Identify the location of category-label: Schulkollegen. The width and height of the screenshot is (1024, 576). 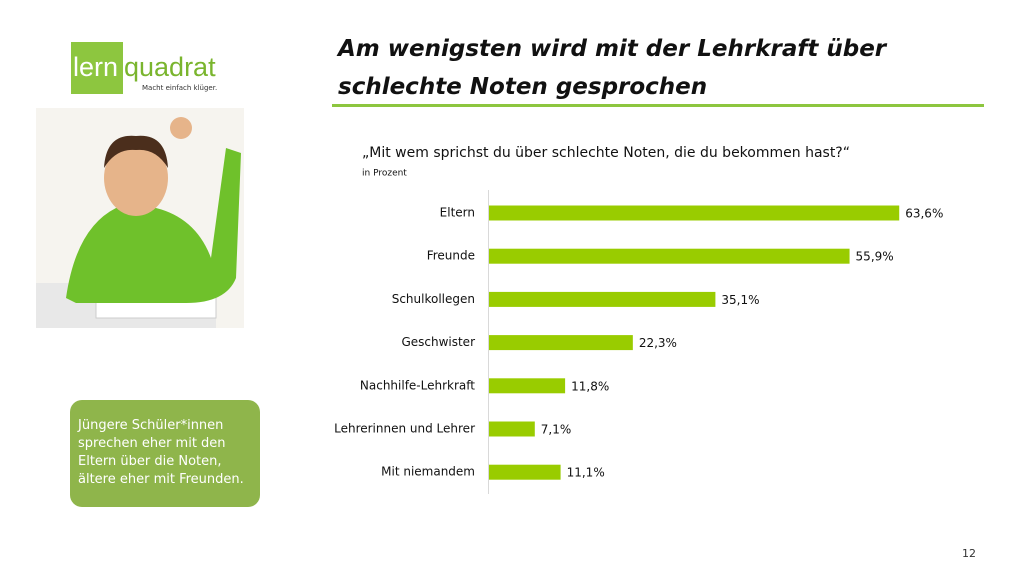
(433, 299).